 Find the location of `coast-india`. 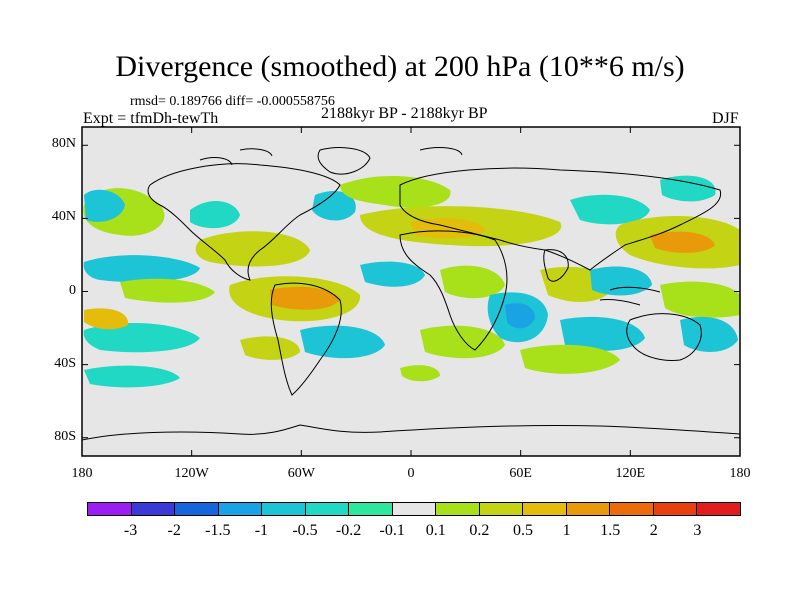

coast-india is located at coordinates (556, 265).